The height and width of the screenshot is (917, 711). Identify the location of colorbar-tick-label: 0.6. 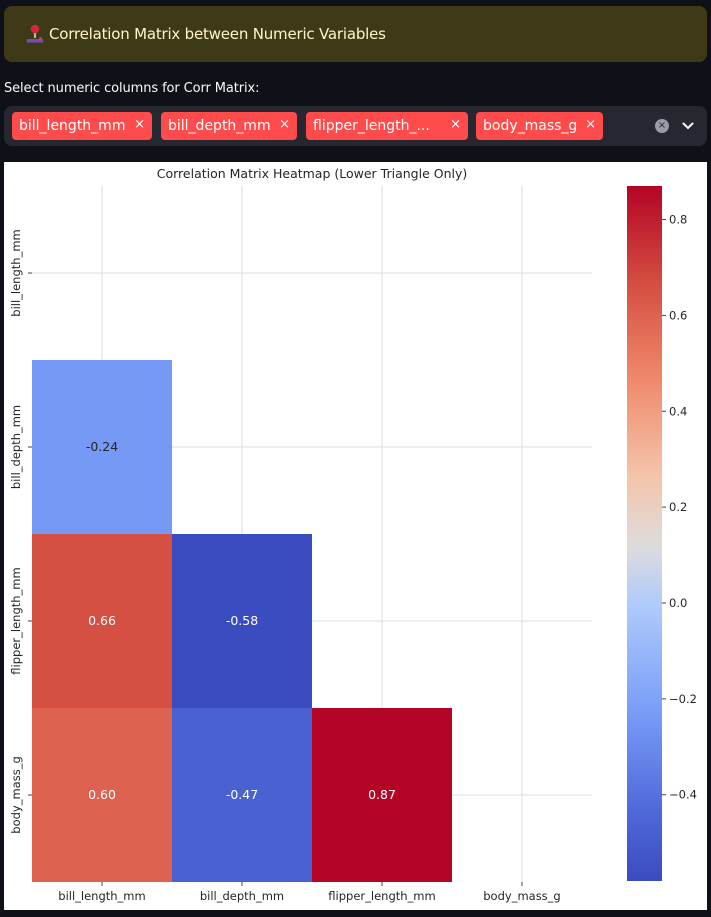
(678, 315).